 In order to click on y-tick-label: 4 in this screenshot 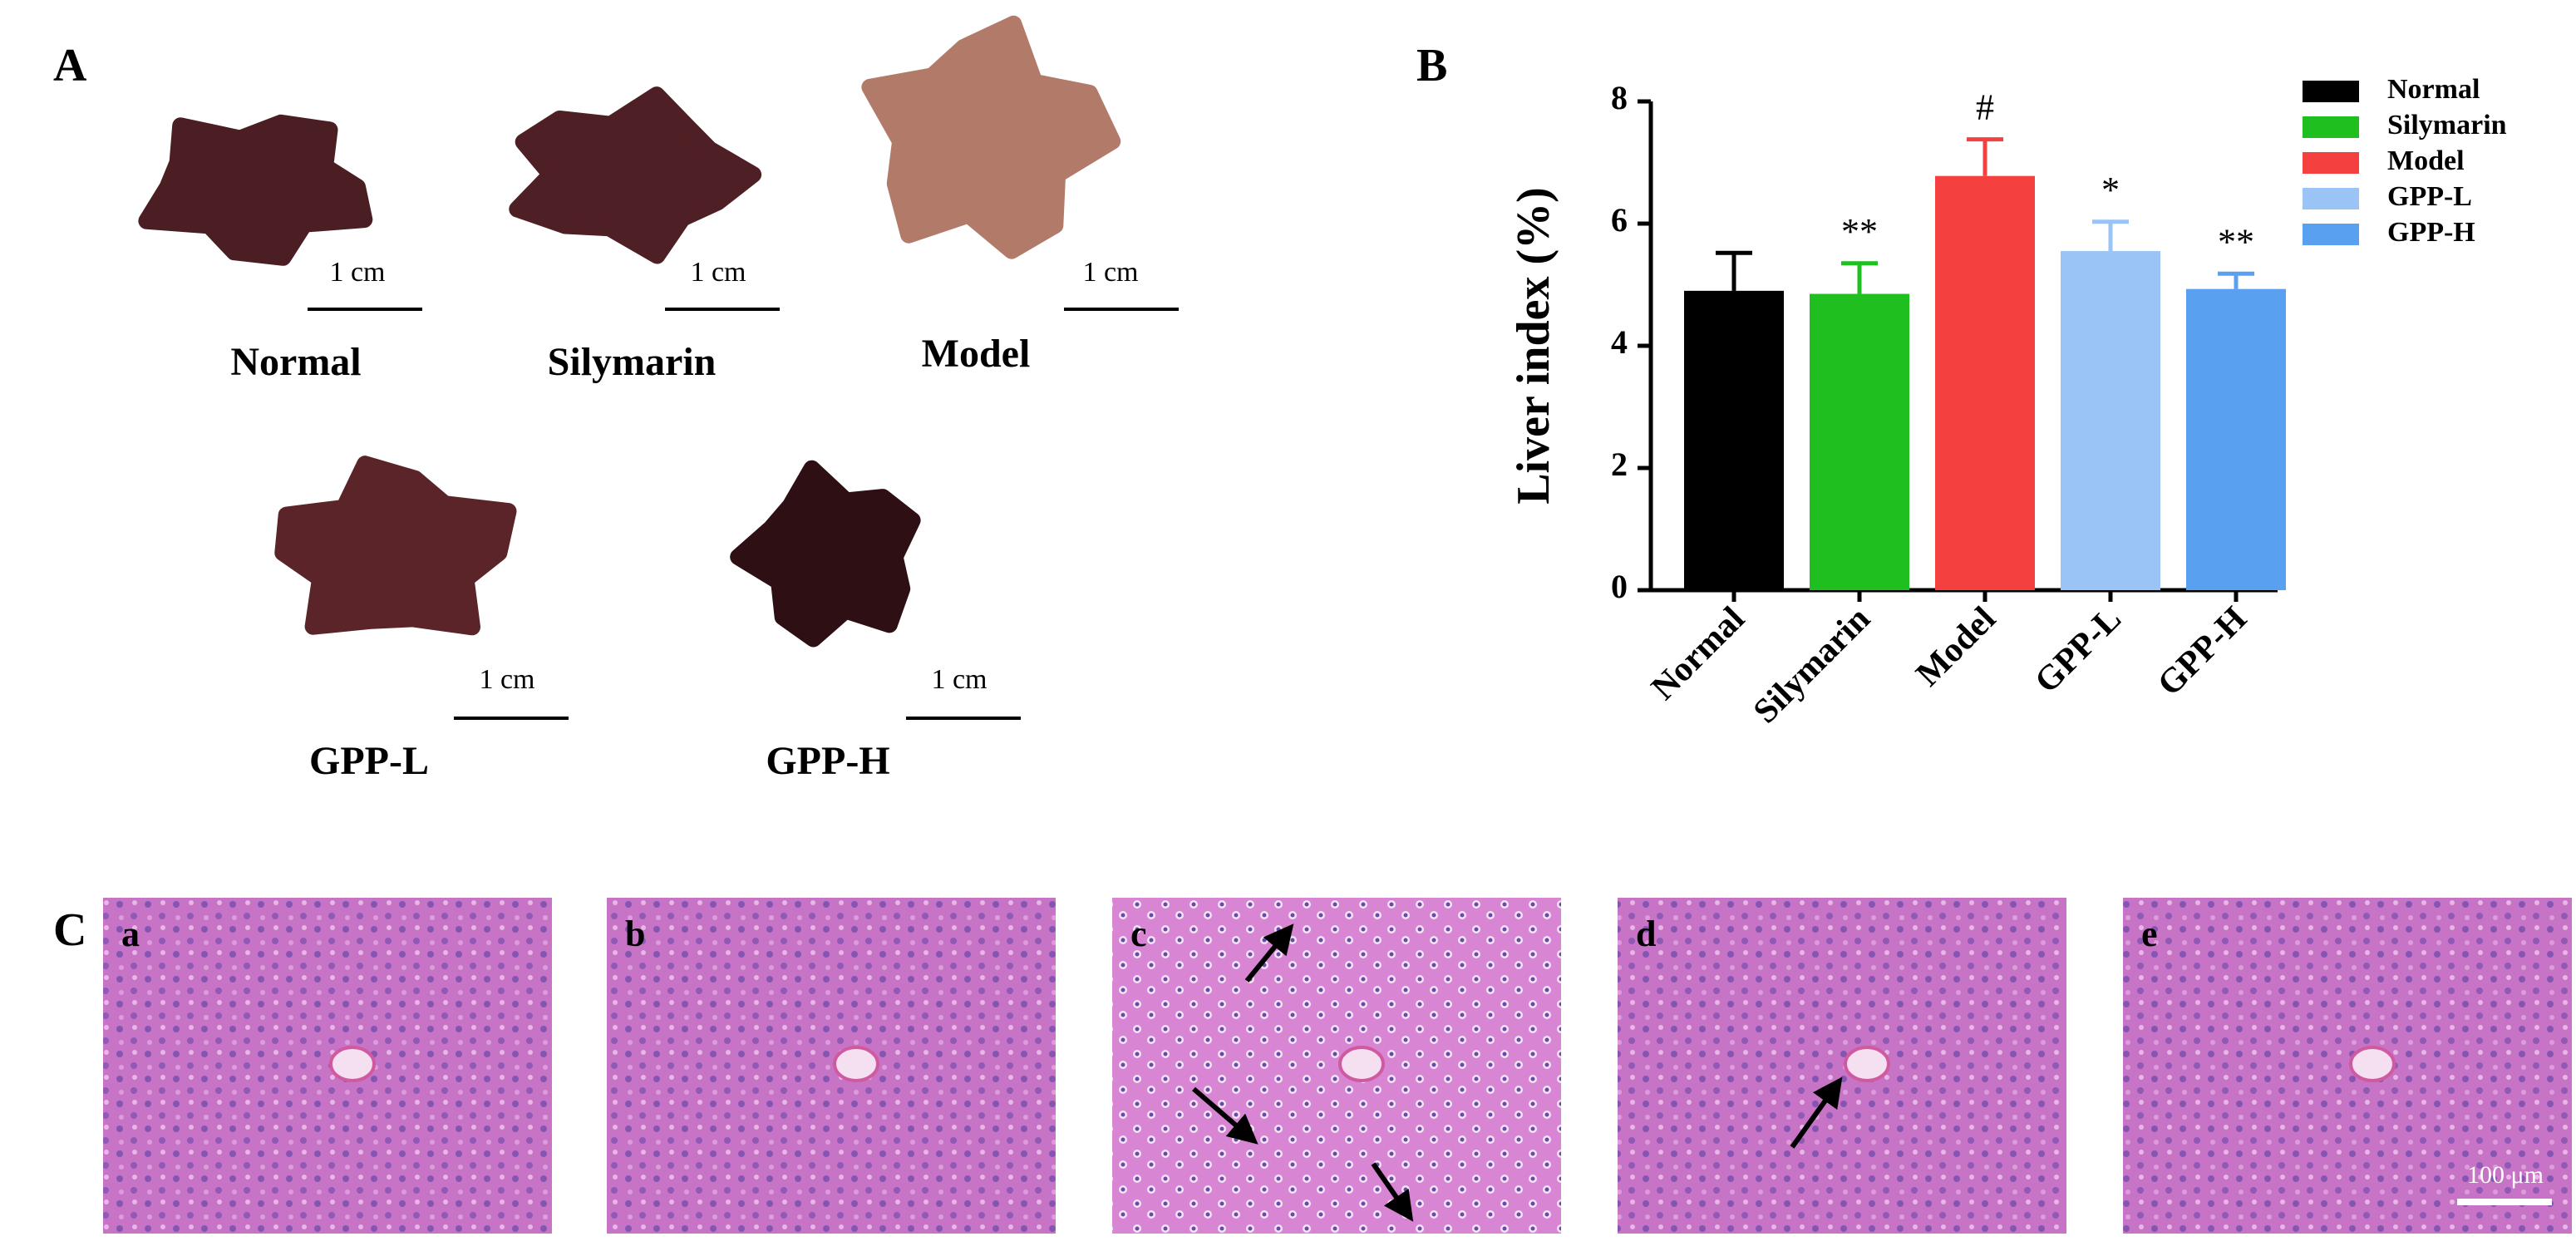, I will do `click(1619, 342)`.